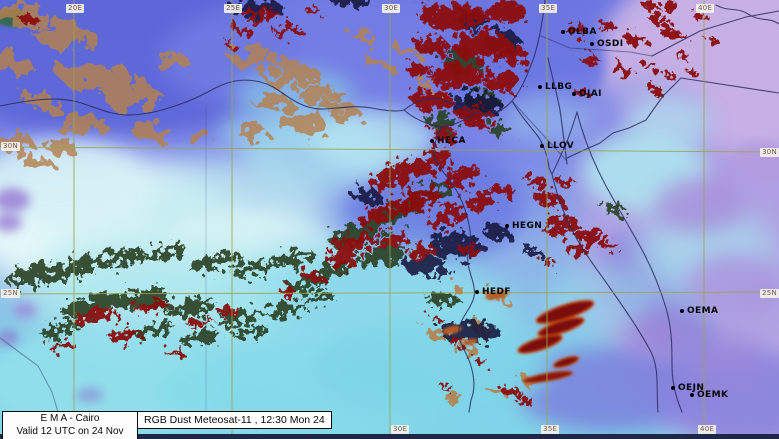  I want to click on station-oemk: OEMK, so click(709, 395).